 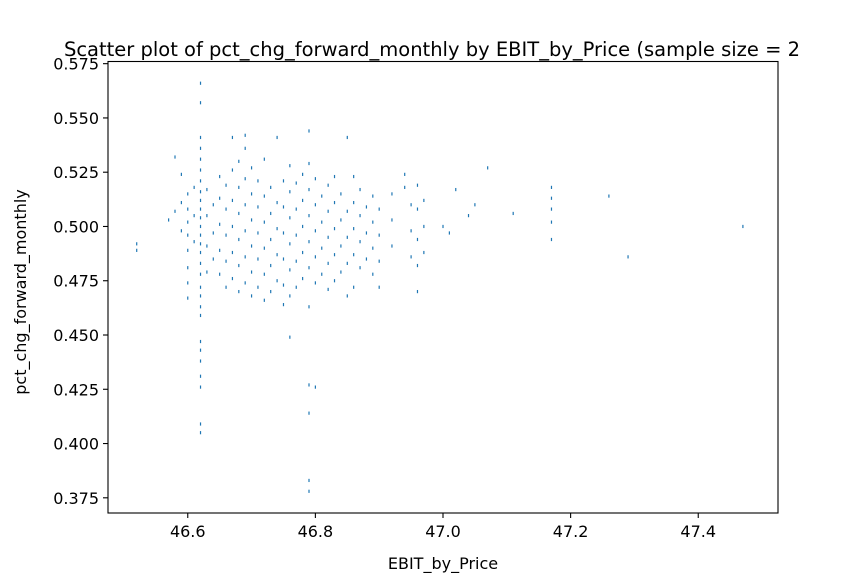 What do you see at coordinates (76, 281) in the screenshot?
I see `y-tick-label: 0.475` at bounding box center [76, 281].